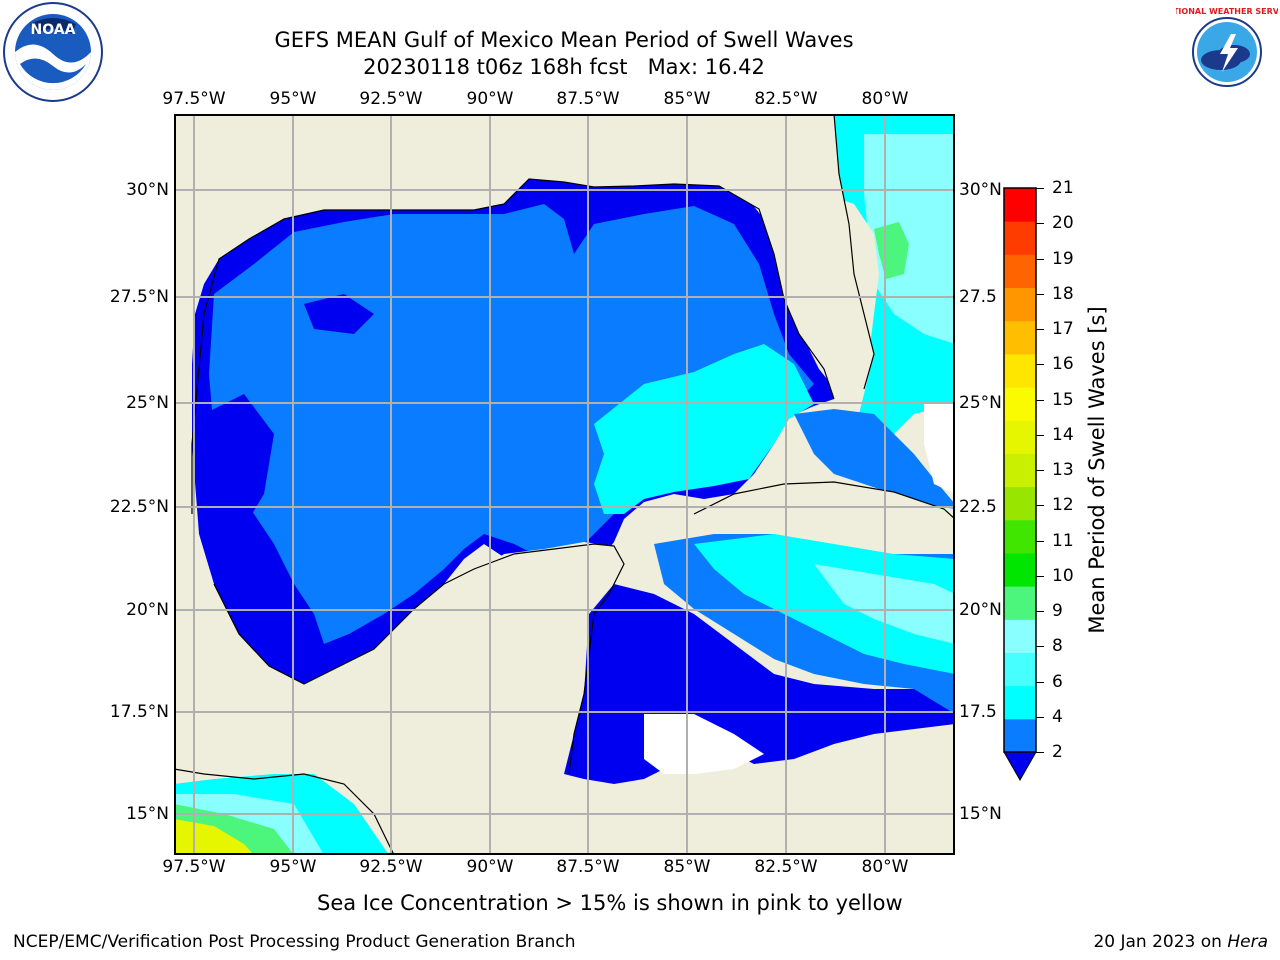 Image resolution: width=1280 pixels, height=960 pixels. Describe the element at coordinates (1063, 470) in the screenshot. I see `colorbar-tick: 13` at that location.